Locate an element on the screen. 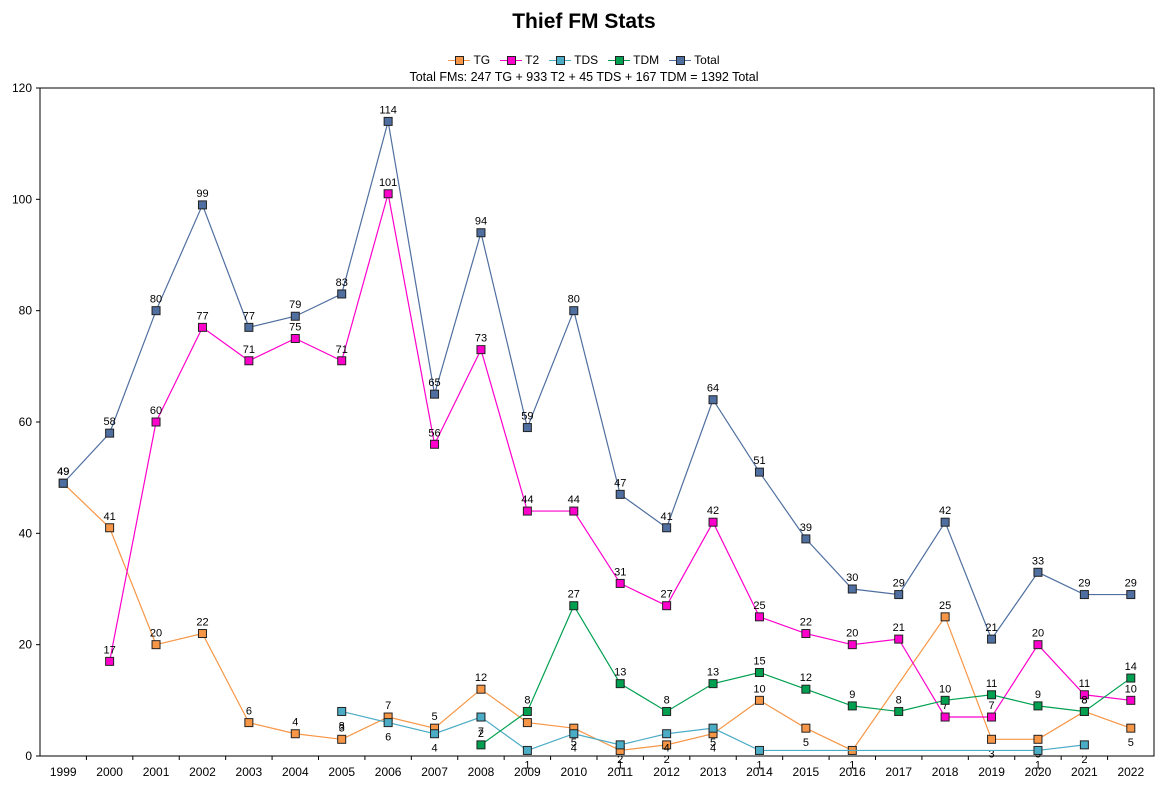  data-label-total: 65 is located at coordinates (434, 383).